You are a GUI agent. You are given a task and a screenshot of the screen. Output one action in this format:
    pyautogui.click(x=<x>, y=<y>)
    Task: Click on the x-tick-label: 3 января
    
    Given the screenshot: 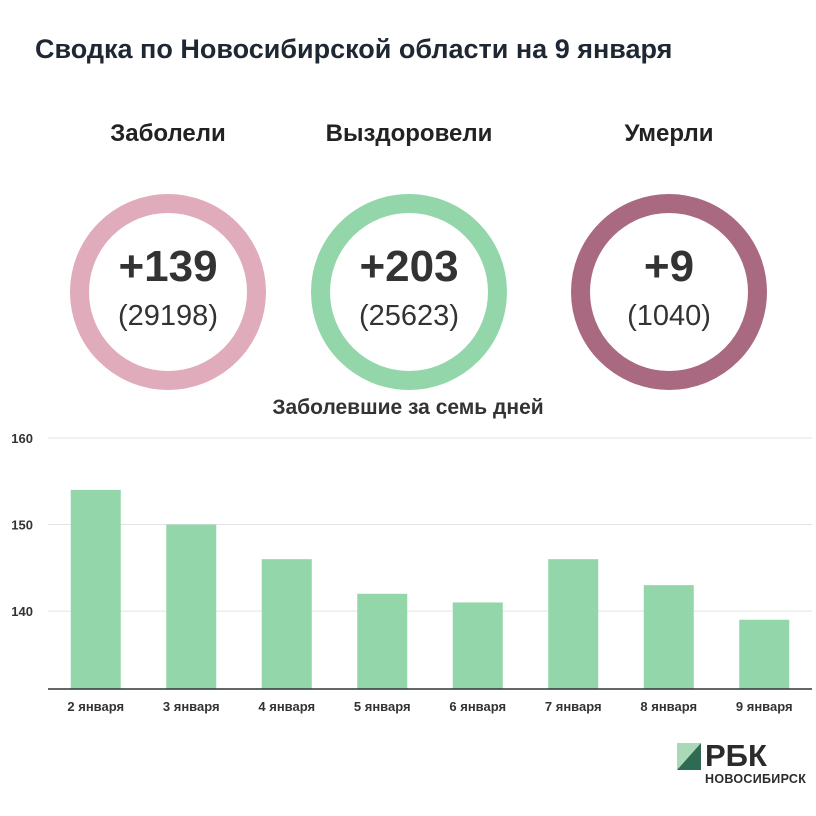 What is the action you would take?
    pyautogui.click(x=191, y=706)
    